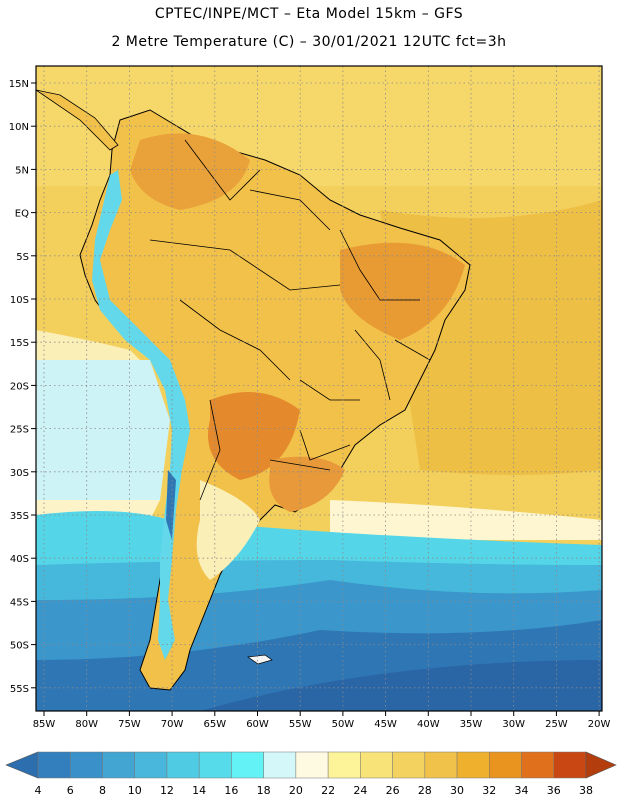  Describe the element at coordinates (314, 790) in the screenshot. I see `colorbar-labels: 4 6 8 10 12 14 16 18 20 22 24 26 28 30 32 34 36 38` at that location.